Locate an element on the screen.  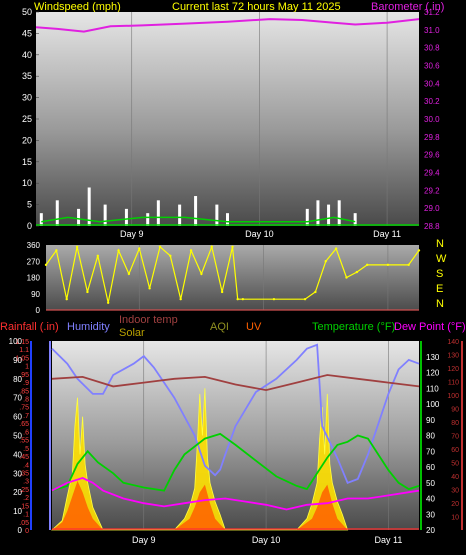
rainfall-tick-label: .85 is located at coordinates (24, 391).